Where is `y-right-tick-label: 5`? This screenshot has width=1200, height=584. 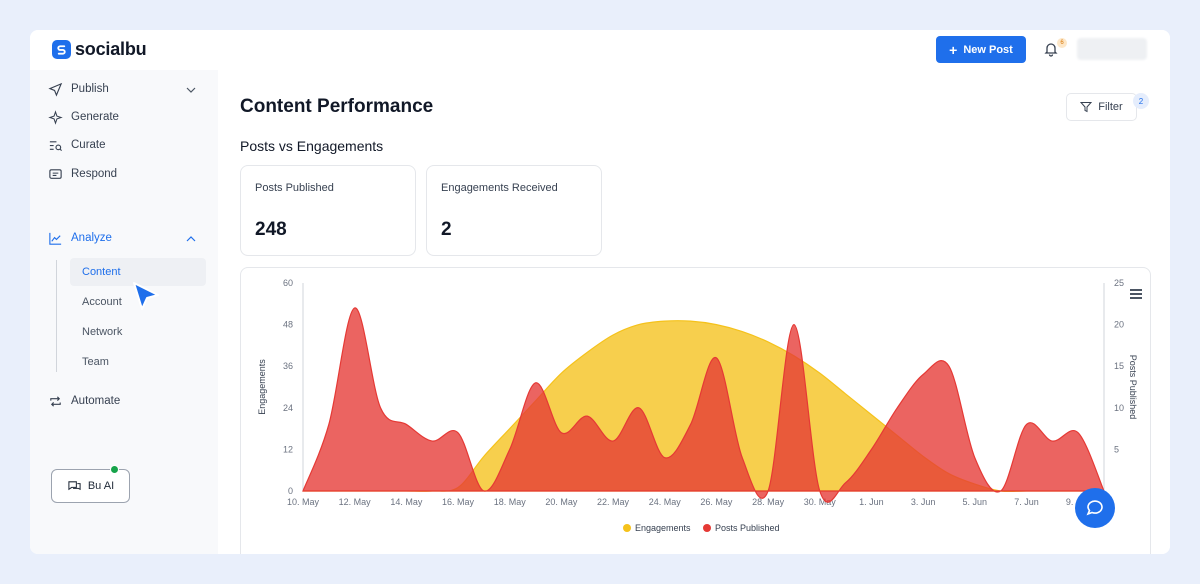
y-right-tick-label: 5 is located at coordinates (1116, 449).